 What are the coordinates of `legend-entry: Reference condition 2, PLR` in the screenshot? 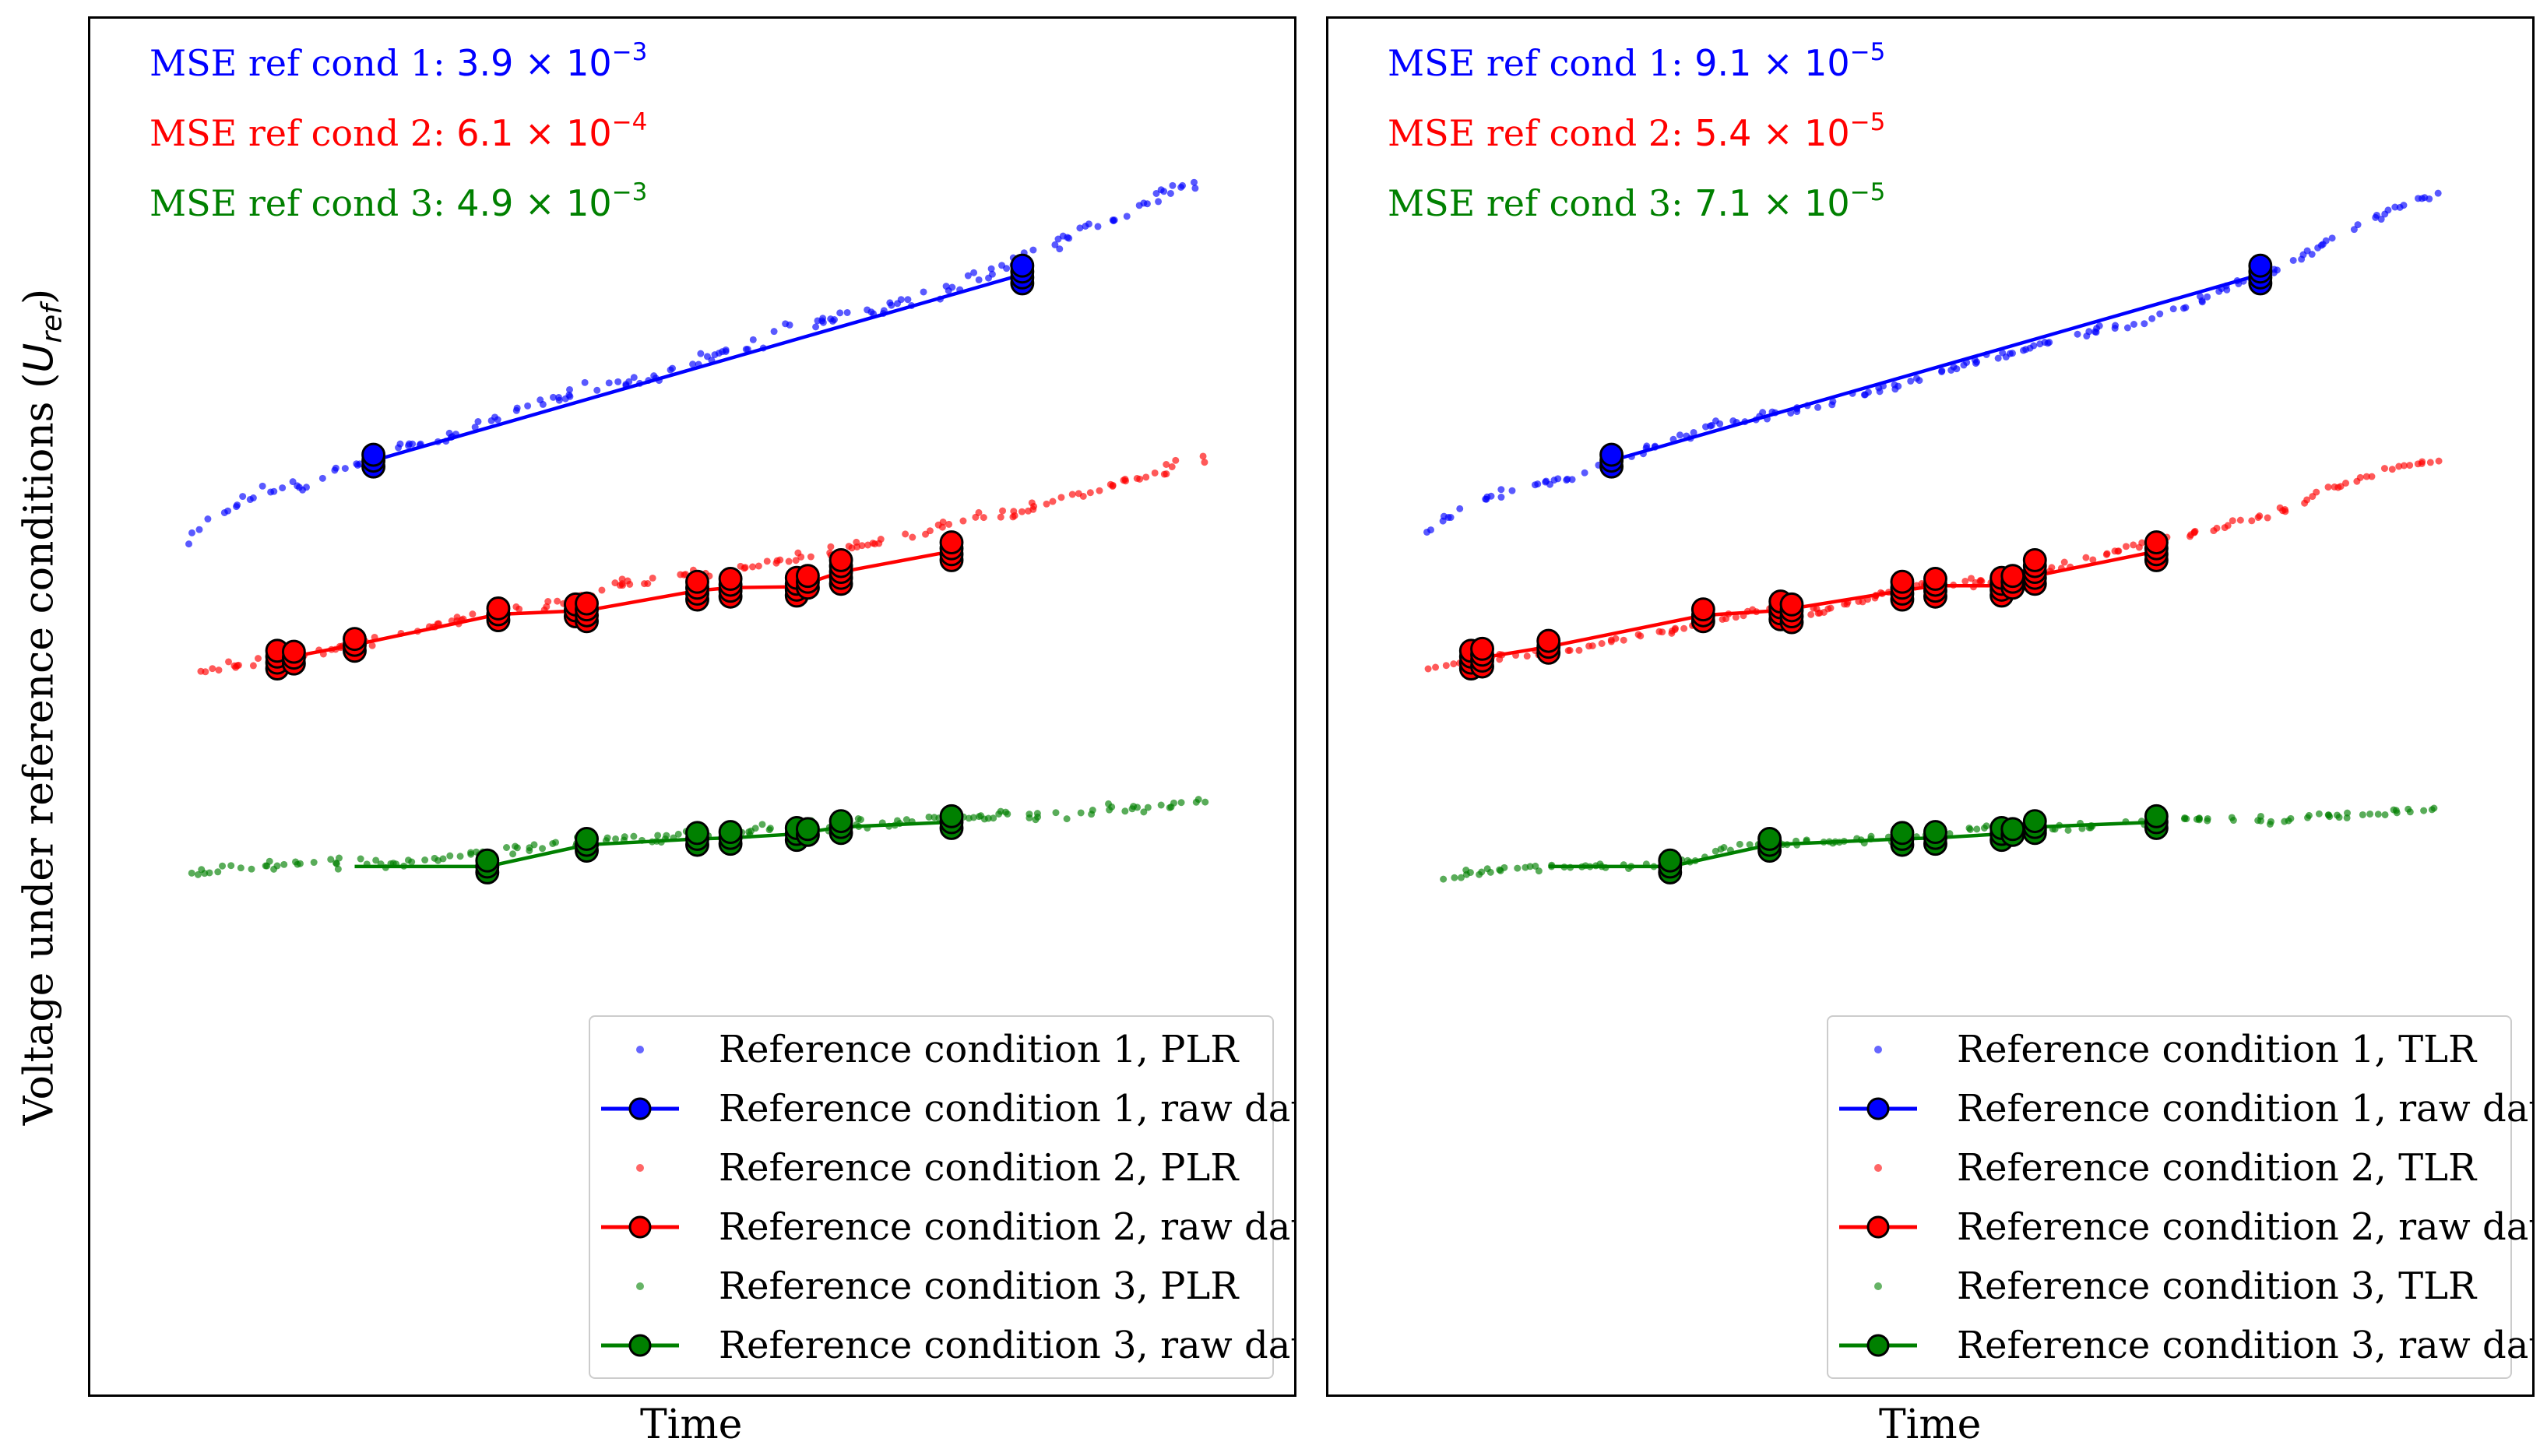 It's located at (931, 1168).